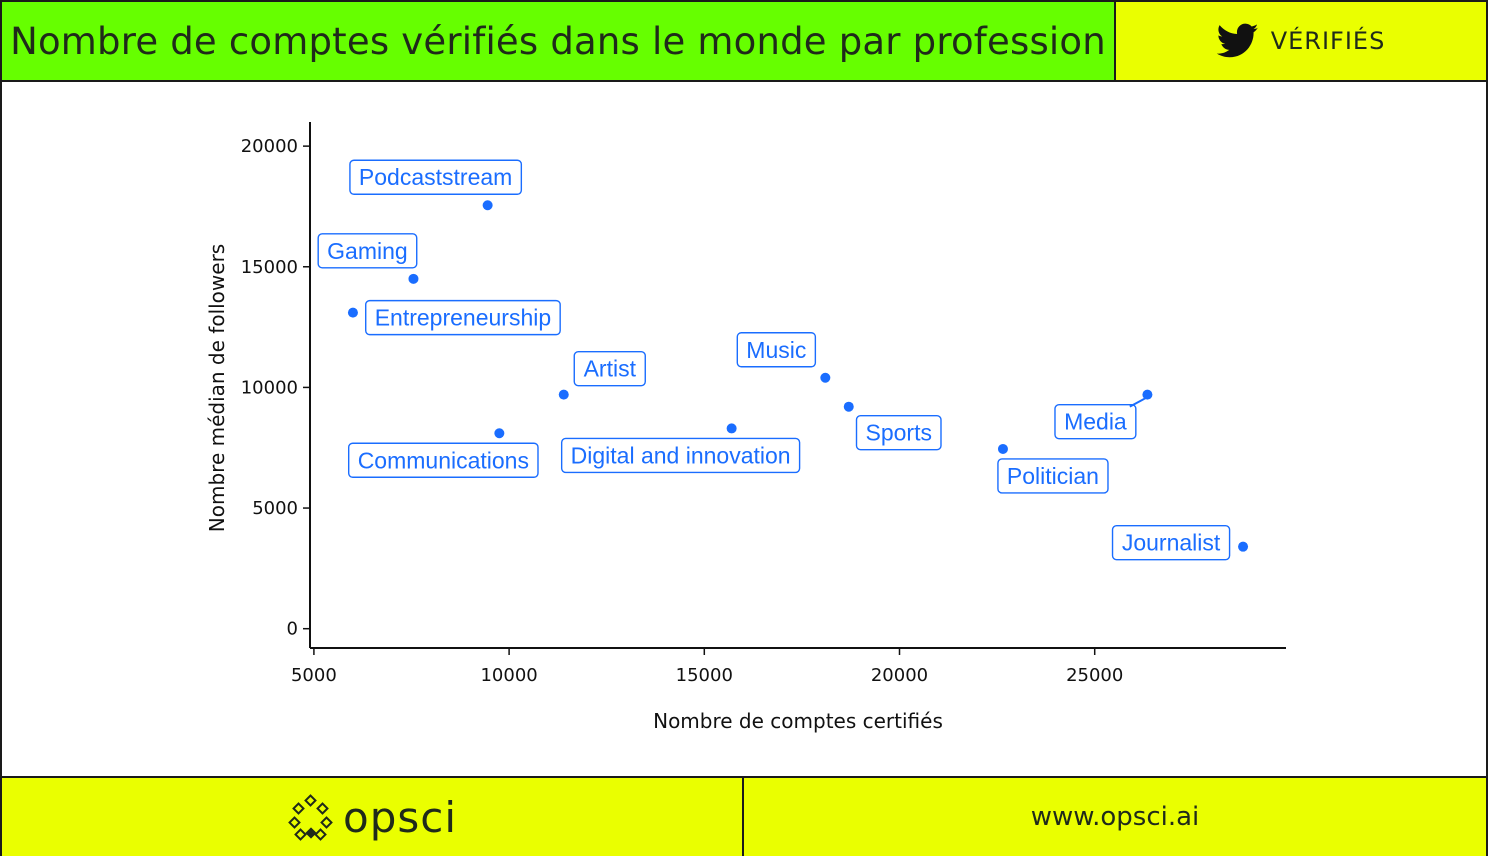  I want to click on y-axis-label: Nombre médian de followers, so click(217, 388).